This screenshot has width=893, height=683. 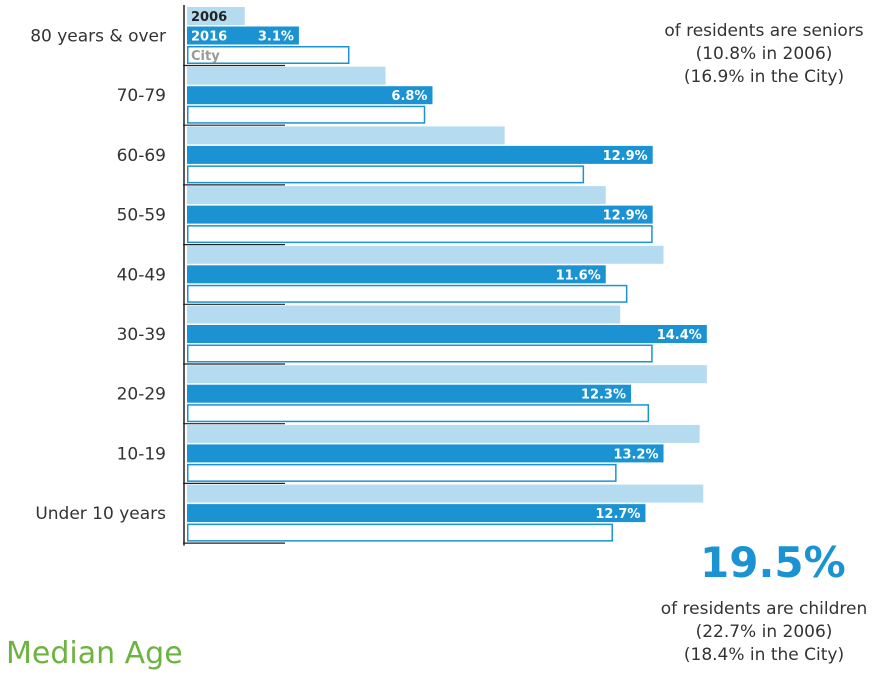 What do you see at coordinates (445, 493) in the screenshot?
I see `bar-2006-under-10-years` at bounding box center [445, 493].